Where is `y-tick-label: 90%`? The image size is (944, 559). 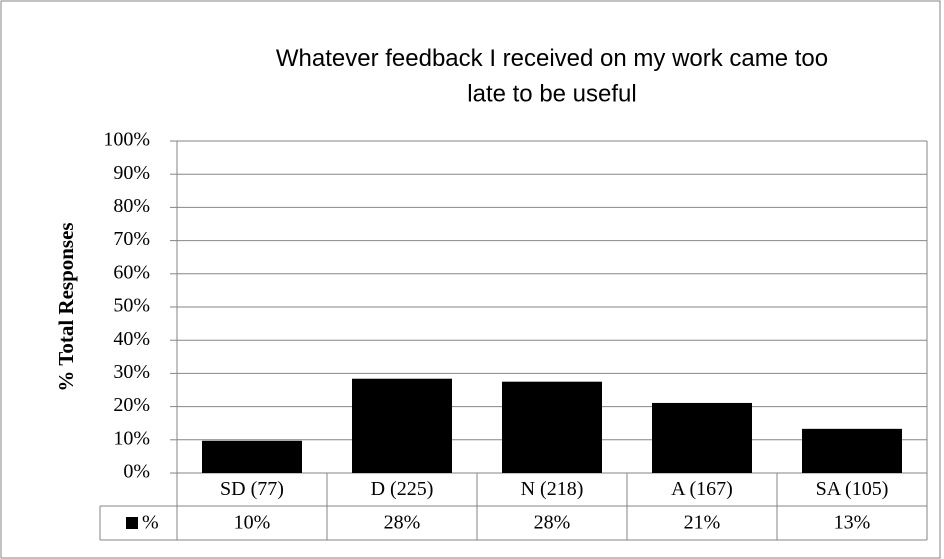 y-tick-label: 90% is located at coordinates (131, 173).